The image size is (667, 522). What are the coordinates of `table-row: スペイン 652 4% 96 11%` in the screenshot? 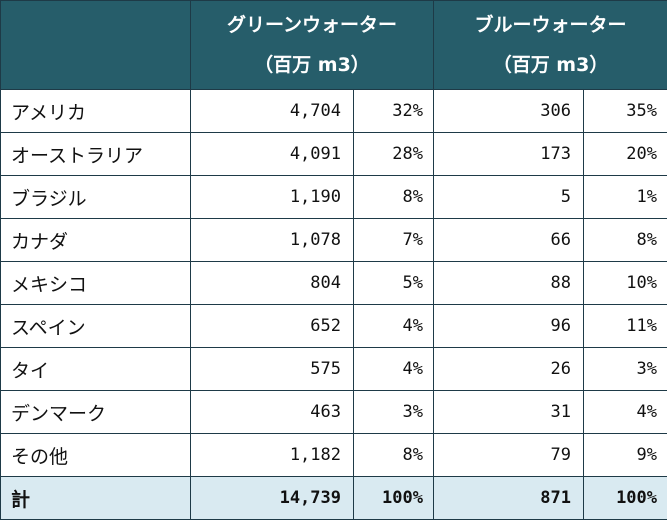 It's located at (333, 326).